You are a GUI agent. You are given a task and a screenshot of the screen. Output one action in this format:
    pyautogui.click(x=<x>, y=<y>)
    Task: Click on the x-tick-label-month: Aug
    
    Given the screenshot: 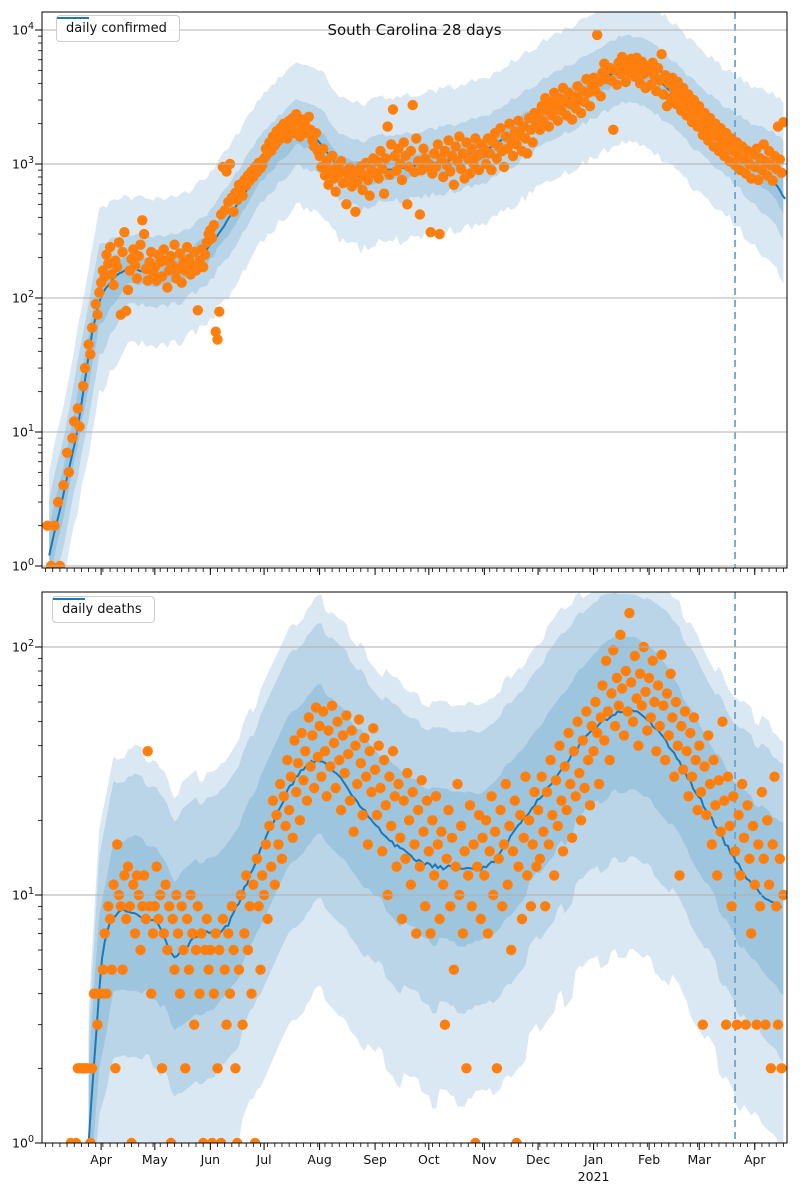 What is the action you would take?
    pyautogui.click(x=319, y=1159)
    